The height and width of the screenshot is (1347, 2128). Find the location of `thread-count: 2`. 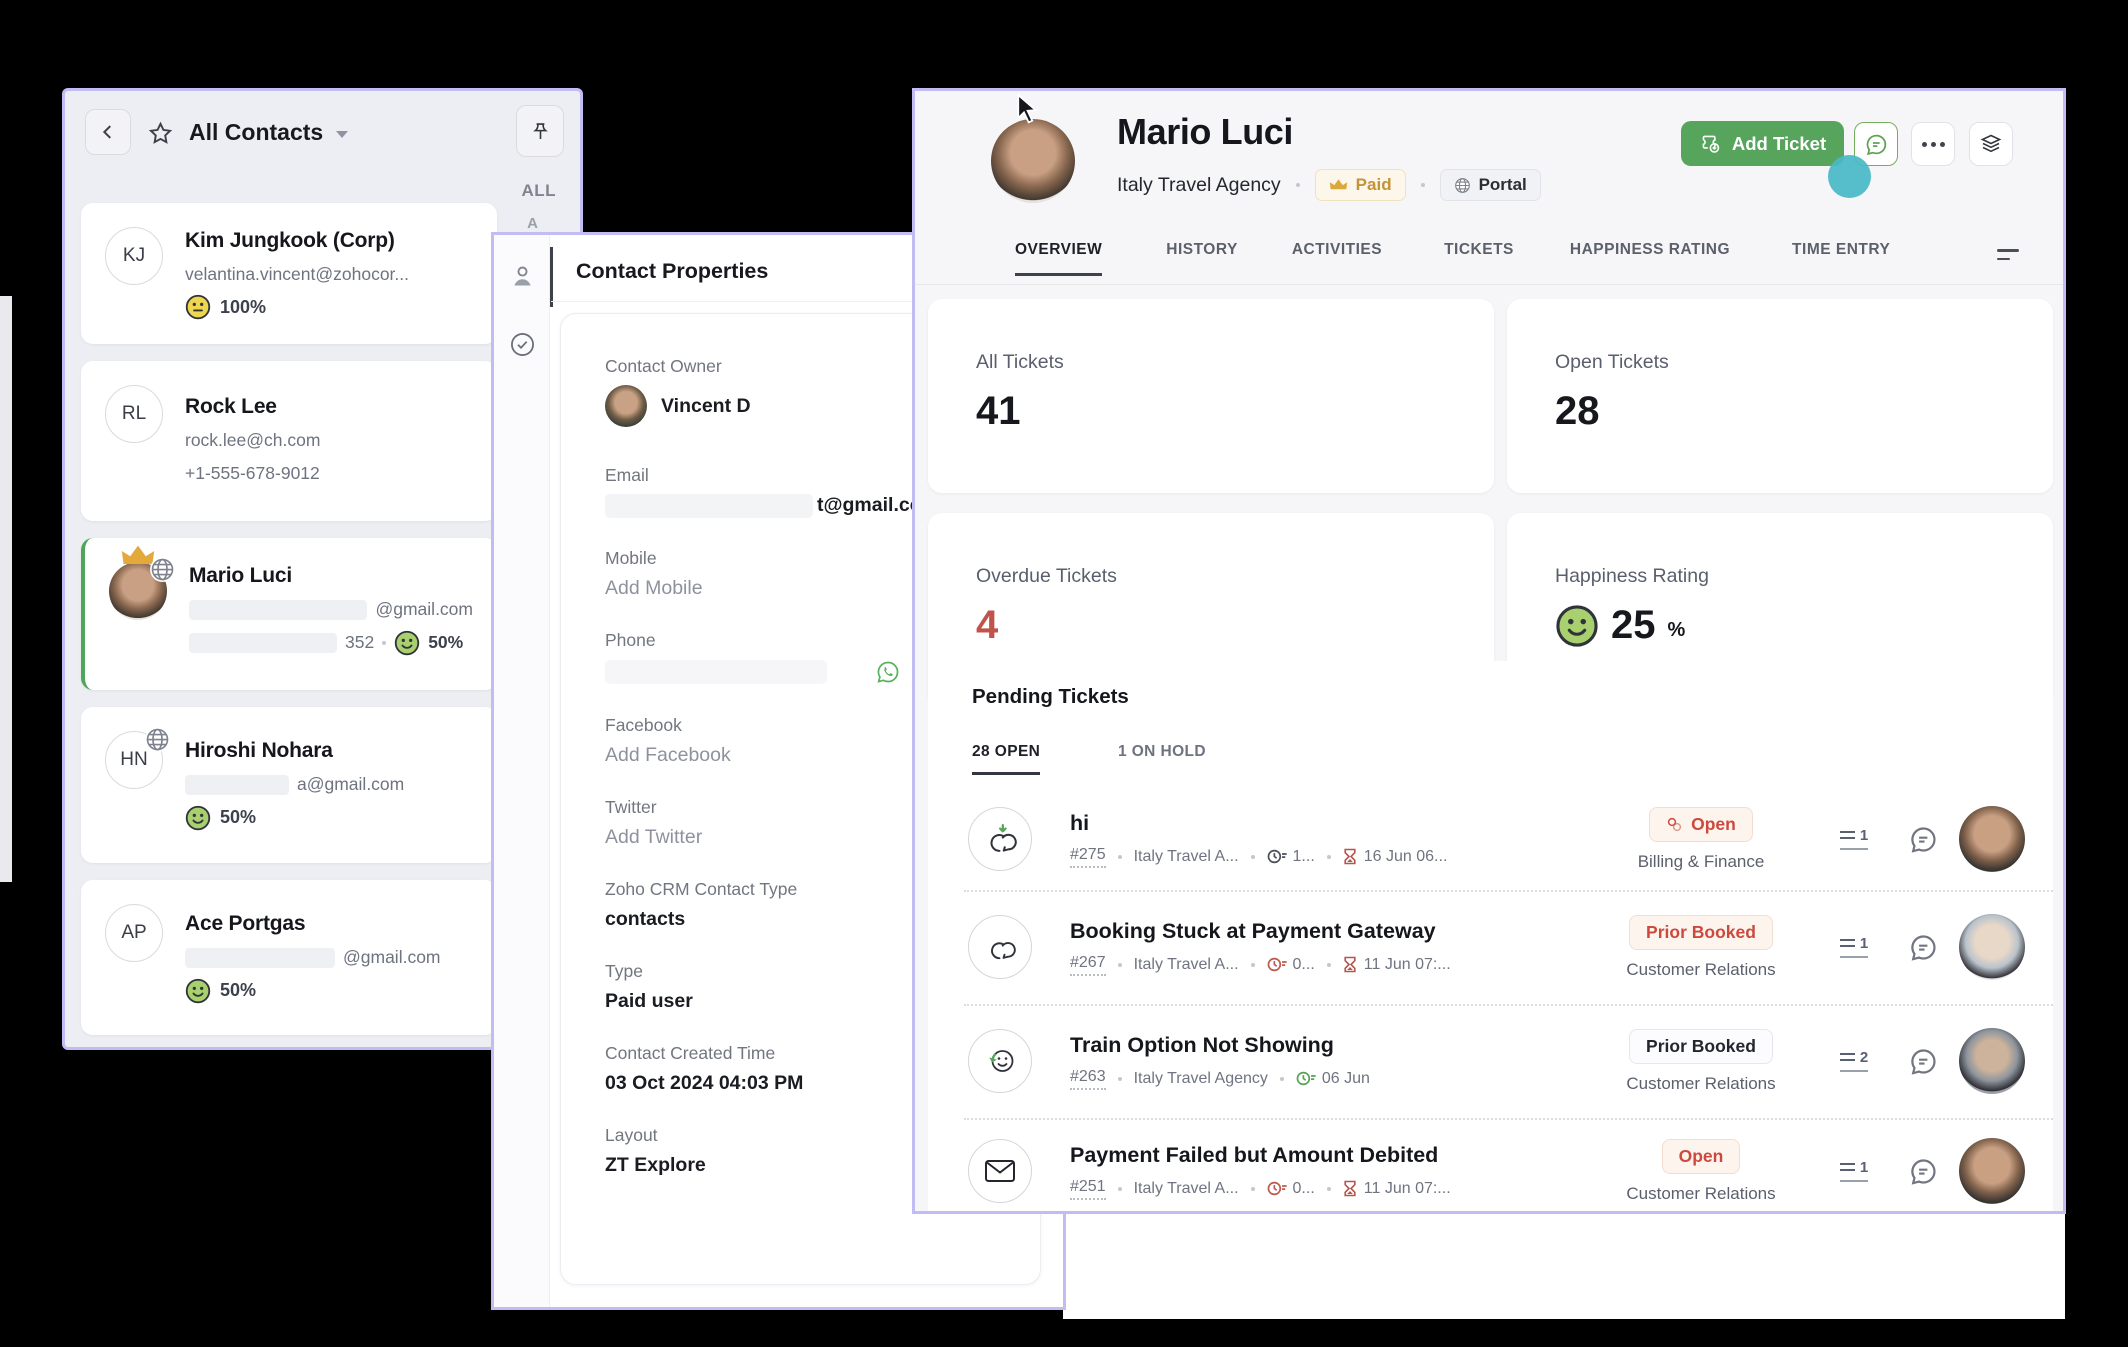

thread-count: 2 is located at coordinates (1854, 1061).